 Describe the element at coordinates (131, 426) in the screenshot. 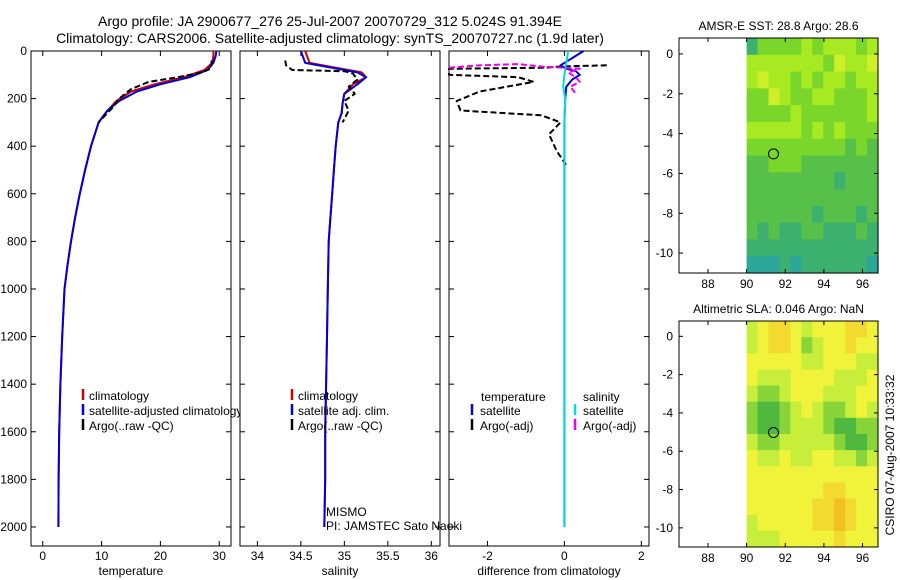

I see `legend-label: Argo(..raw -QC)` at that location.